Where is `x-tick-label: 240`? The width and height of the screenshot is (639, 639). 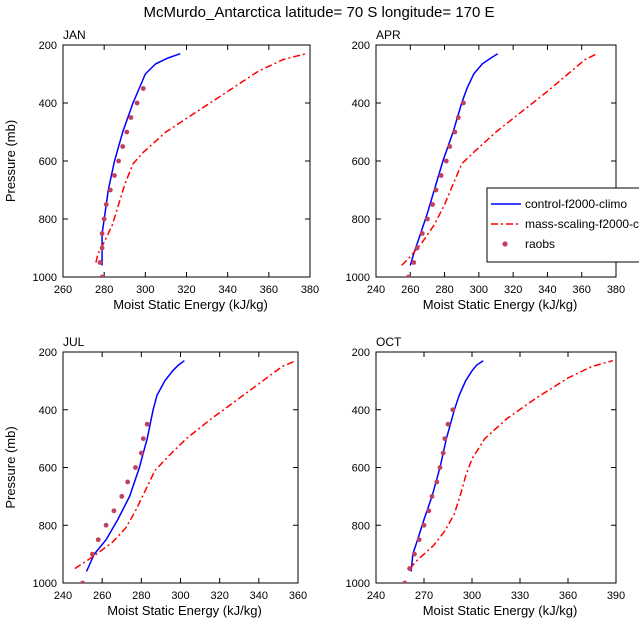
x-tick-label: 240 is located at coordinates (376, 290).